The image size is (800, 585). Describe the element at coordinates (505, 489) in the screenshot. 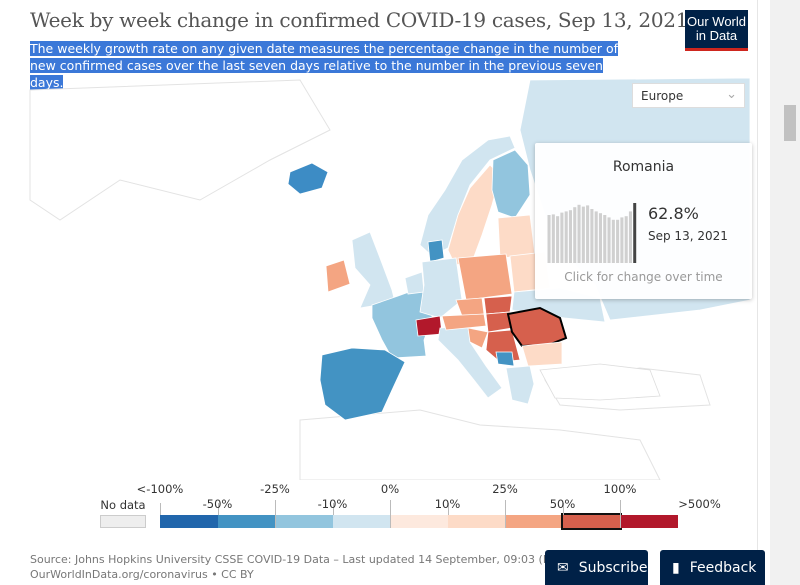

I see `legend-label: 25%` at that location.